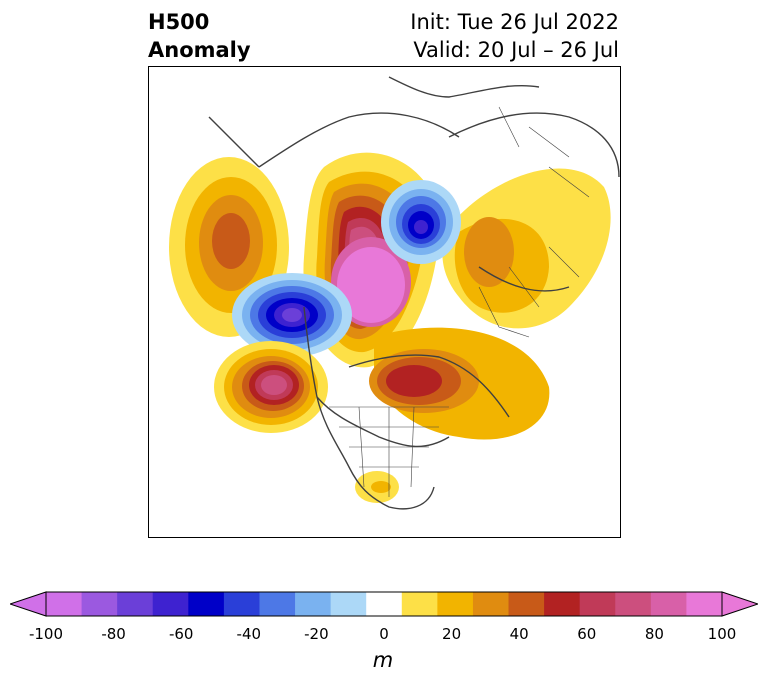 The image size is (768, 684). Describe the element at coordinates (199, 50) in the screenshot. I see `title-line-2: Anomaly` at that location.